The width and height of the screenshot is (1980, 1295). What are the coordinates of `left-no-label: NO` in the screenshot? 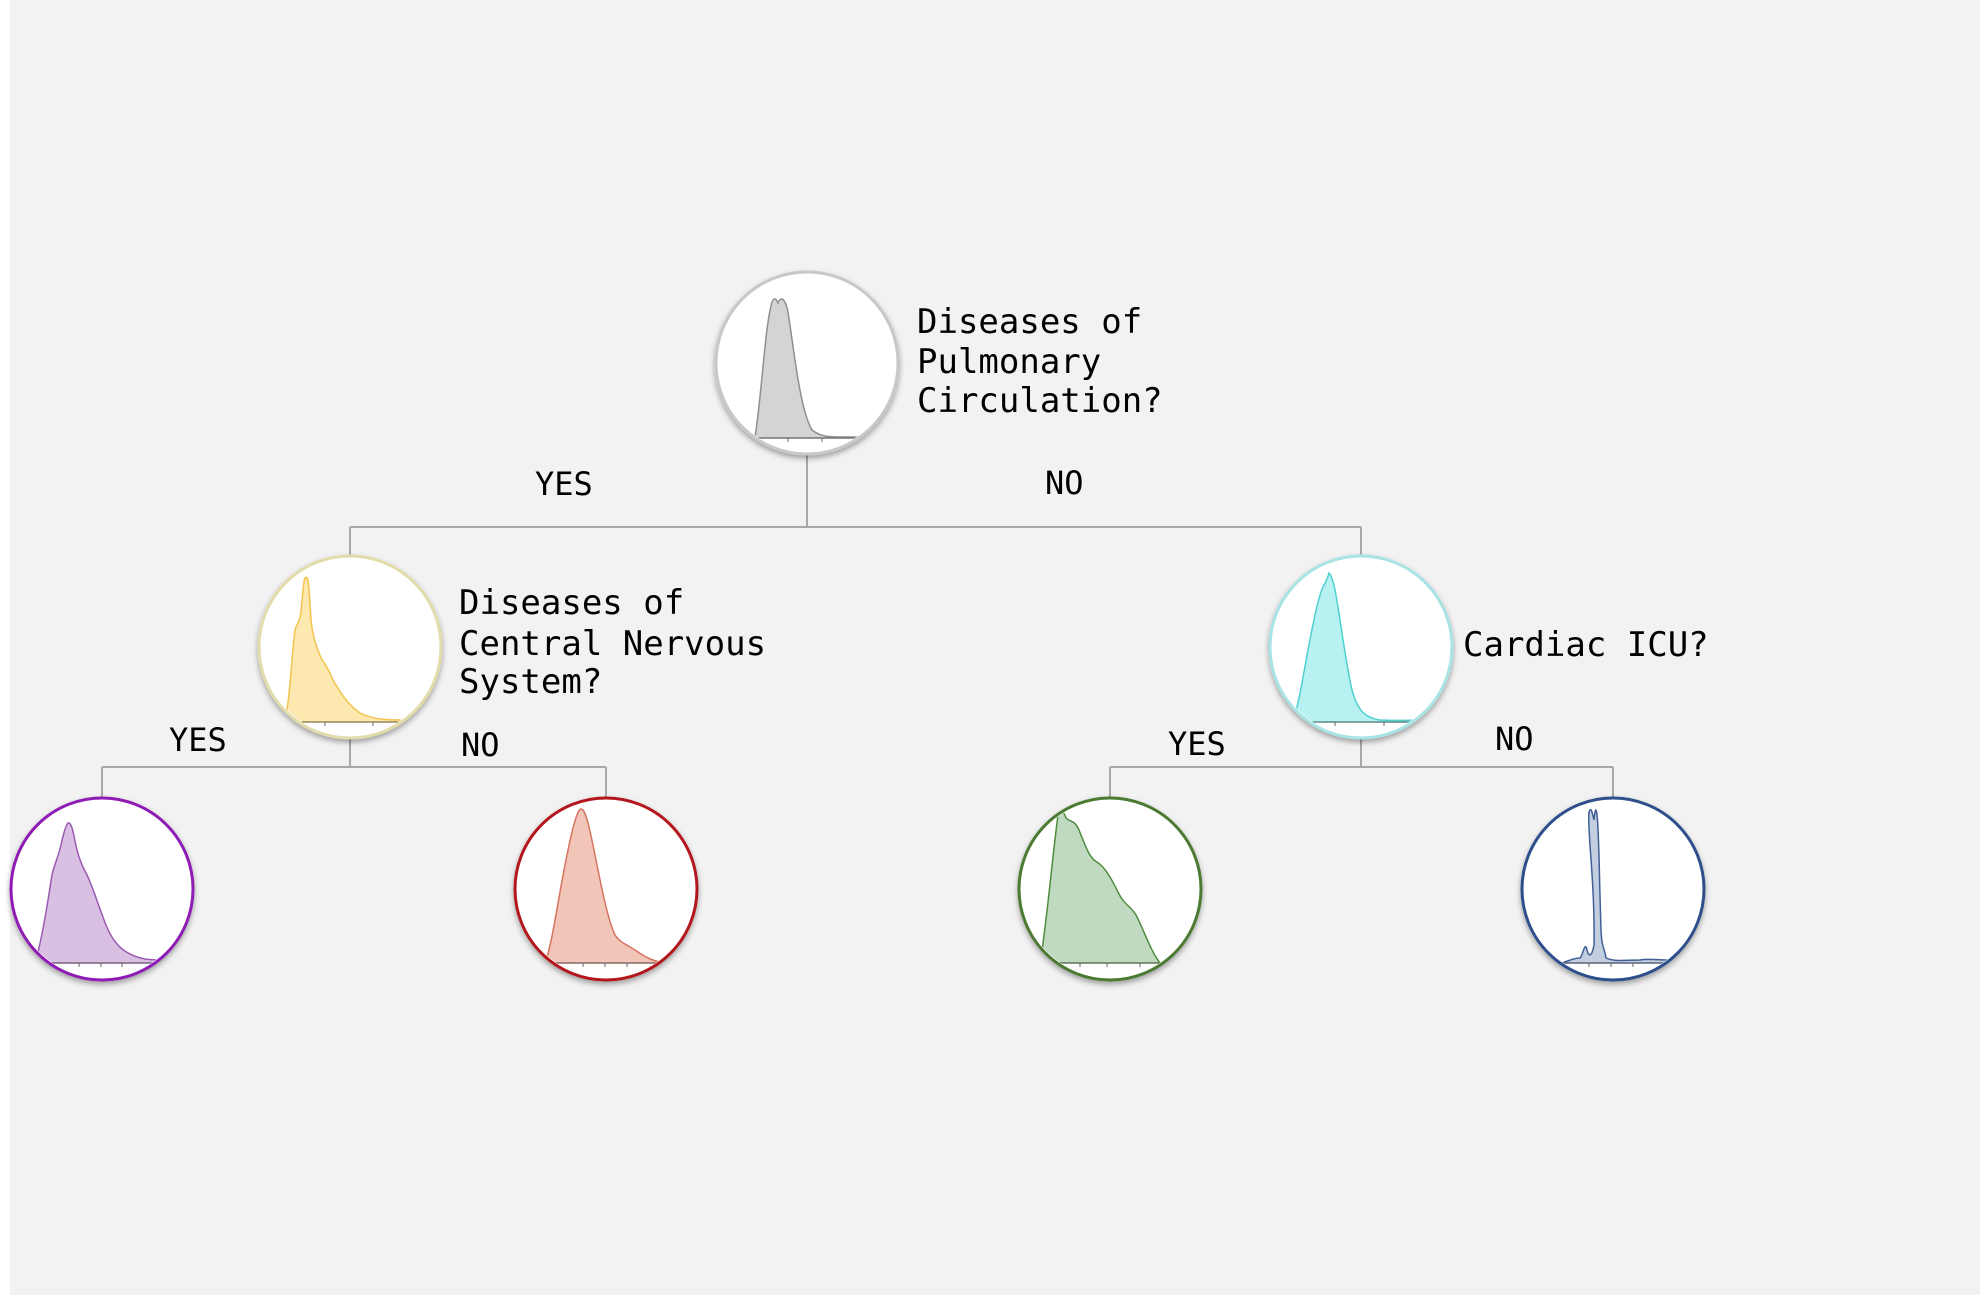 It's located at (480, 745).